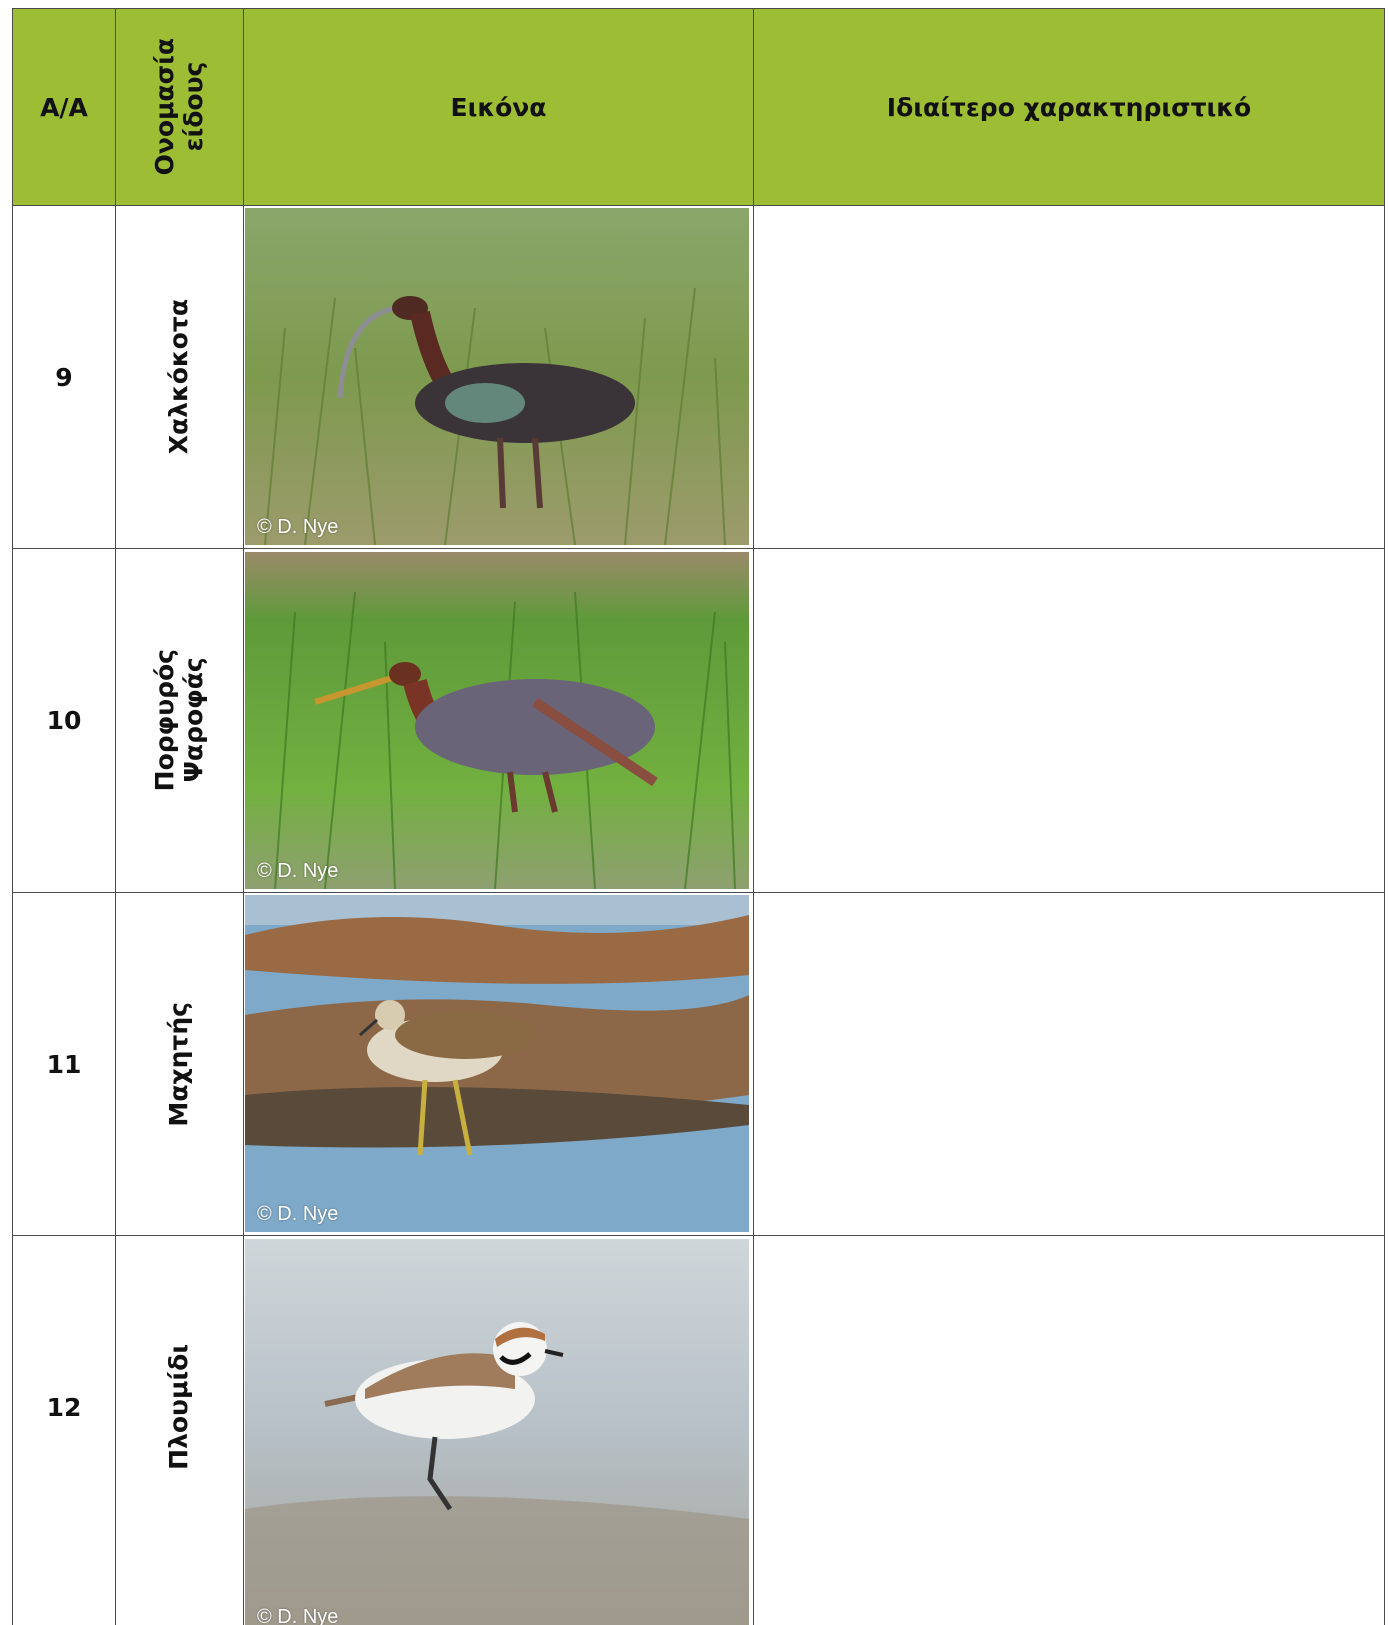  I want to click on name-cell: Πορφυρός Ψαροφάς, so click(179, 720).